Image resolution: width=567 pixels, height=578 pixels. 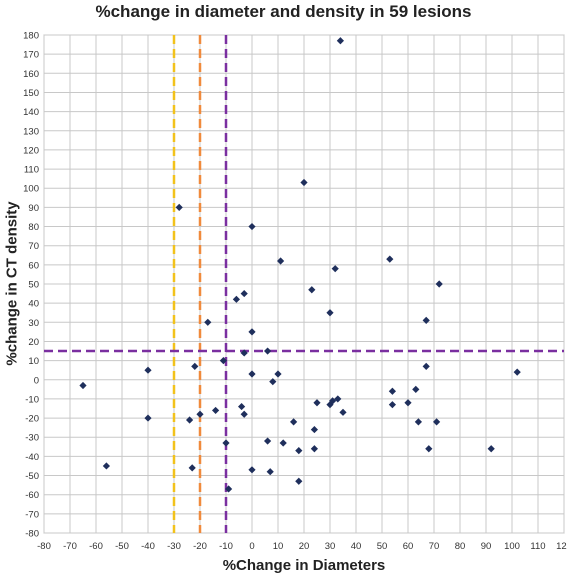 I want to click on y-tick-label: 30, so click(x=33, y=323).